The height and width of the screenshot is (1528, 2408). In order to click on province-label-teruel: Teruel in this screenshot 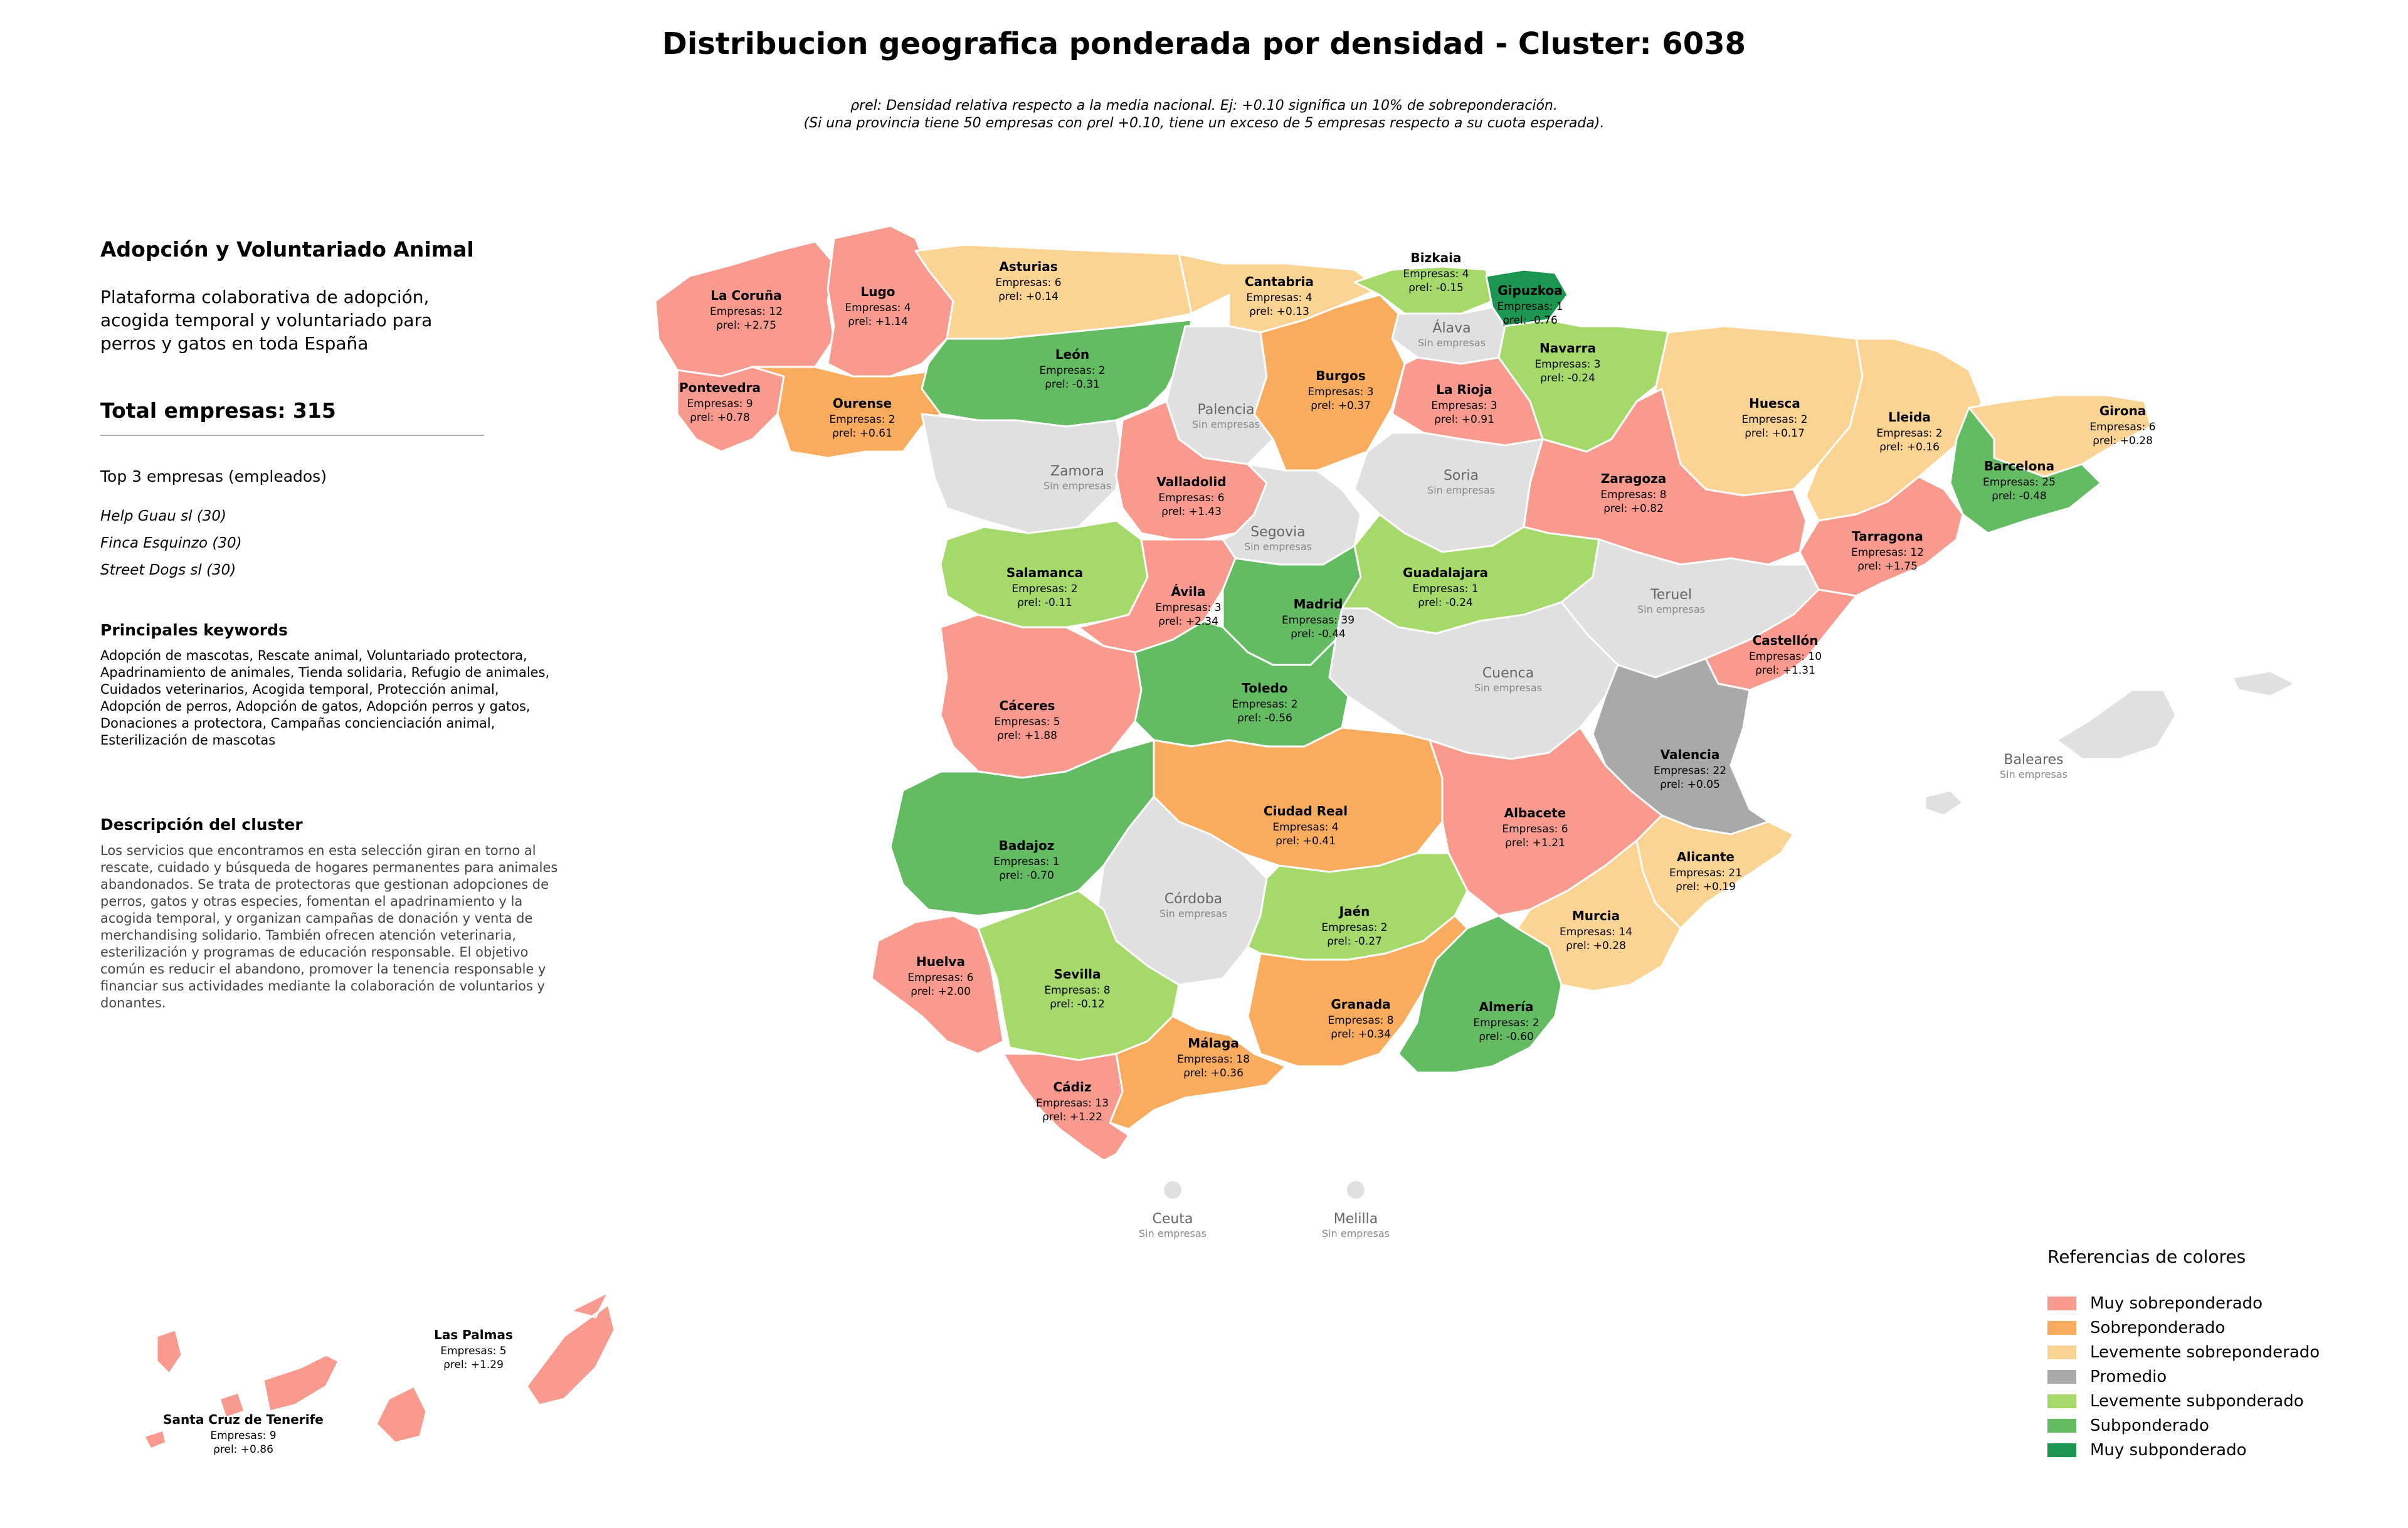, I will do `click(1671, 595)`.